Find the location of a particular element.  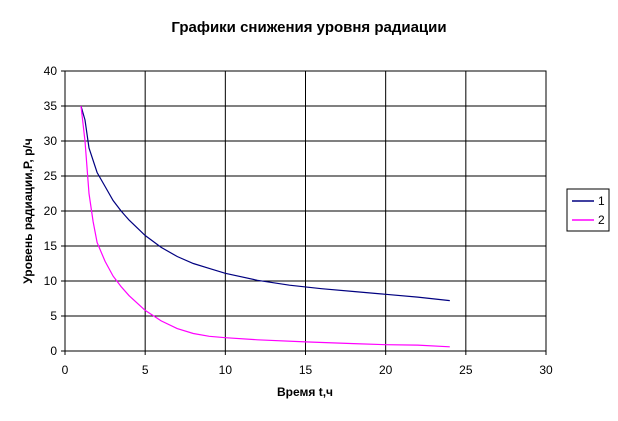

y-tick-label: 5 is located at coordinates (53, 316).